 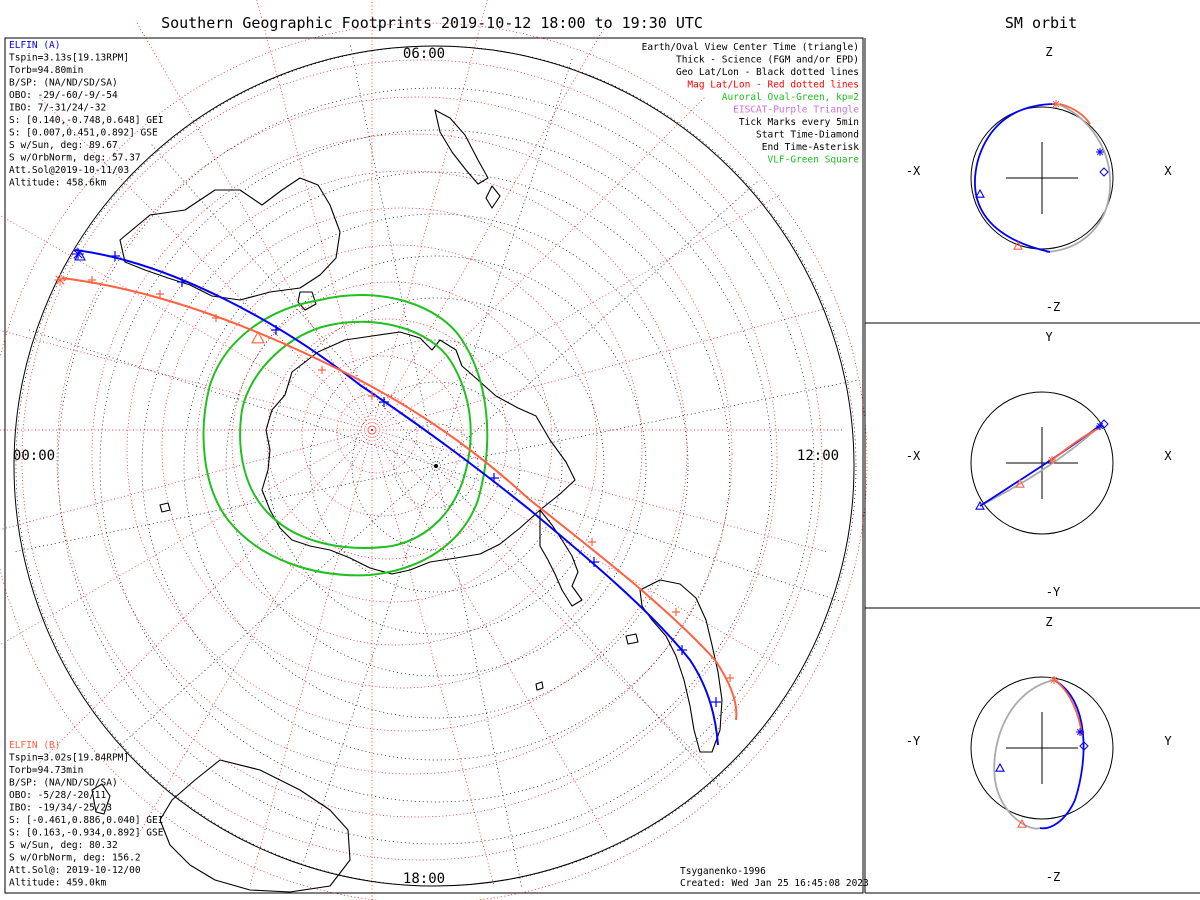 I want to click on sat-info-line: B/SP: (NA/ND/SD/SA), so click(x=63, y=83).